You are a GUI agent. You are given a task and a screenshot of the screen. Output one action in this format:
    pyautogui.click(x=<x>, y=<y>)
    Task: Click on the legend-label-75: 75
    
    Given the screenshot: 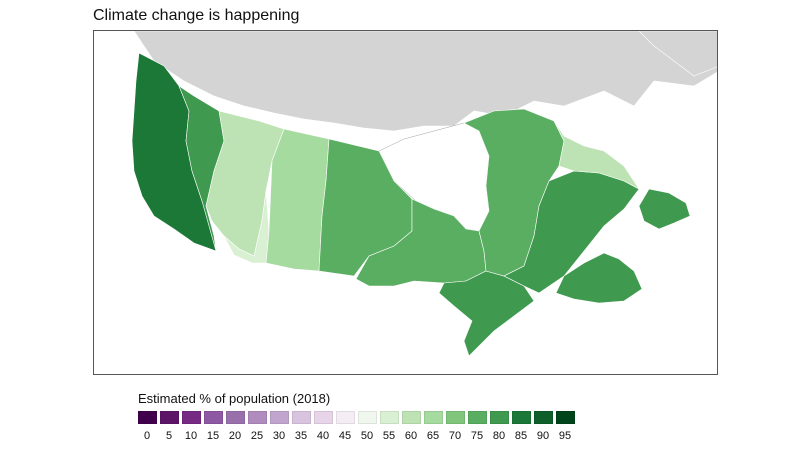 What is the action you would take?
    pyautogui.click(x=477, y=436)
    